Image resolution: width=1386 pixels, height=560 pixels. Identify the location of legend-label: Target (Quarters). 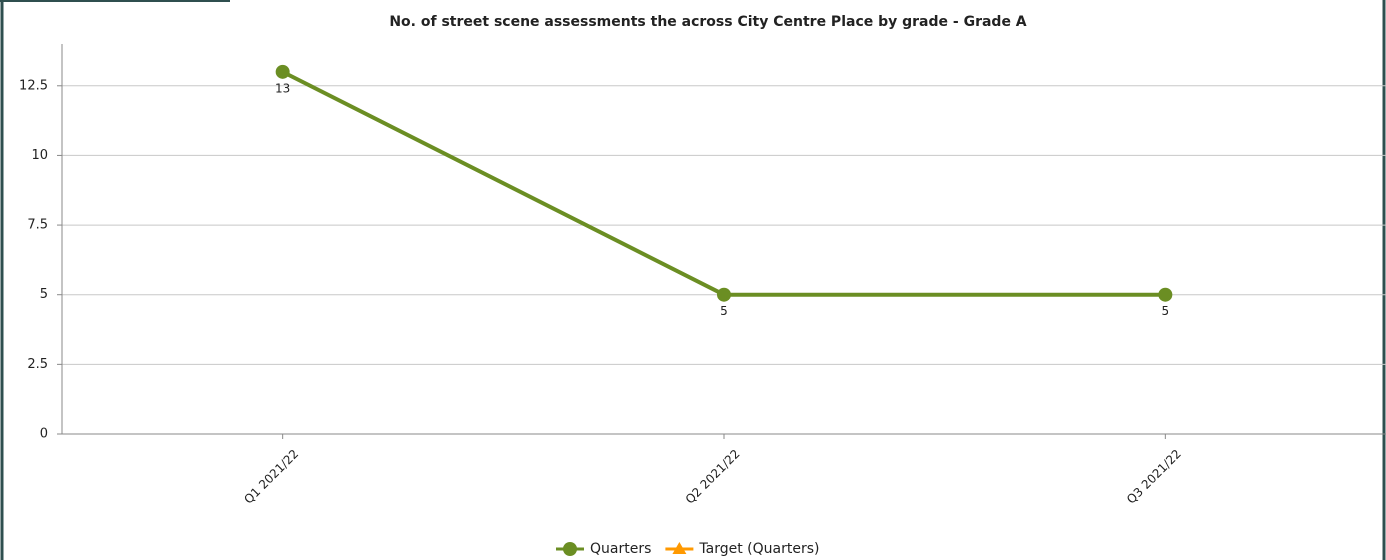
(758, 549).